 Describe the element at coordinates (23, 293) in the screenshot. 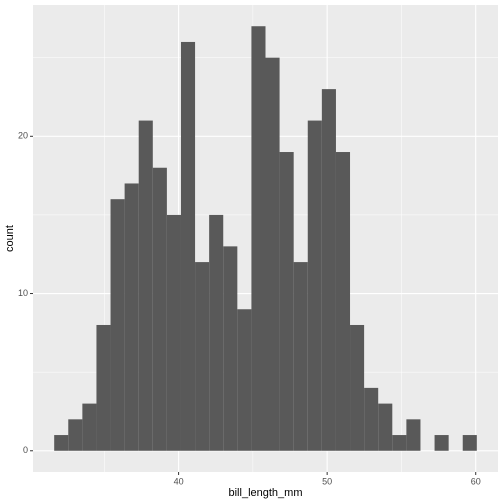

I see `y-tick-label: 10` at that location.